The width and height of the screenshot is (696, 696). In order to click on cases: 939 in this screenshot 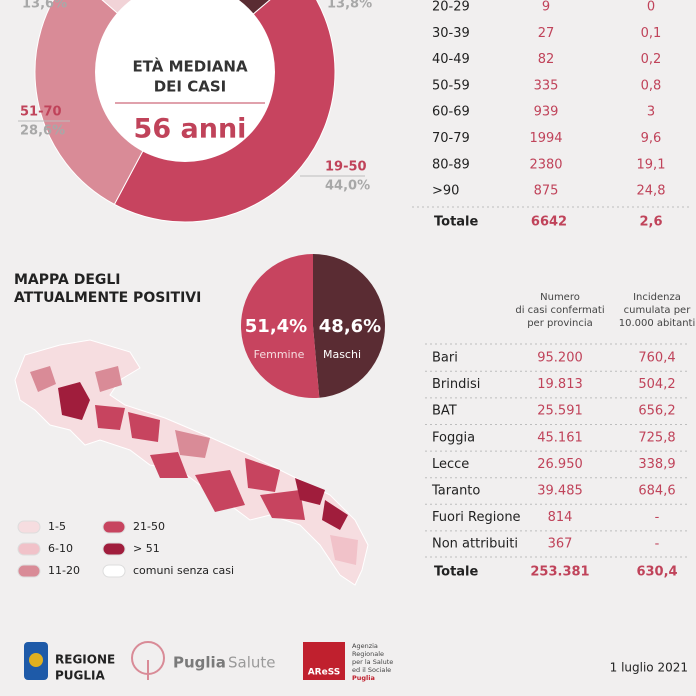, I will do `click(546, 112)`.